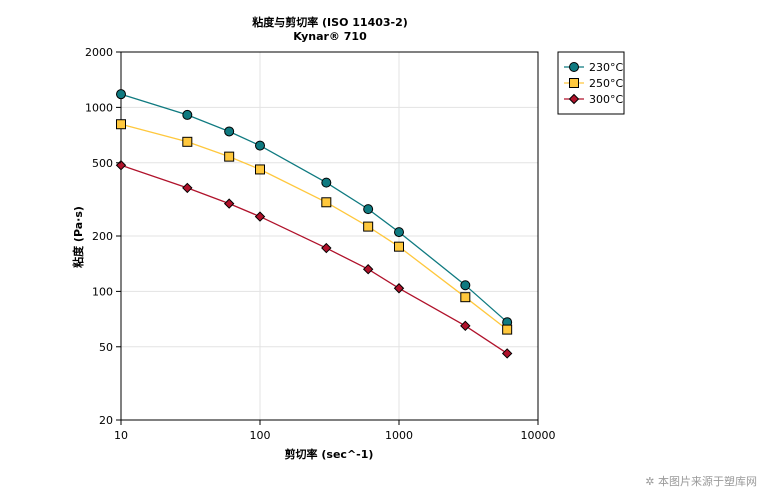 The height and width of the screenshot is (500, 769). What do you see at coordinates (106, 420) in the screenshot?
I see `y-tick-label: 20` at bounding box center [106, 420].